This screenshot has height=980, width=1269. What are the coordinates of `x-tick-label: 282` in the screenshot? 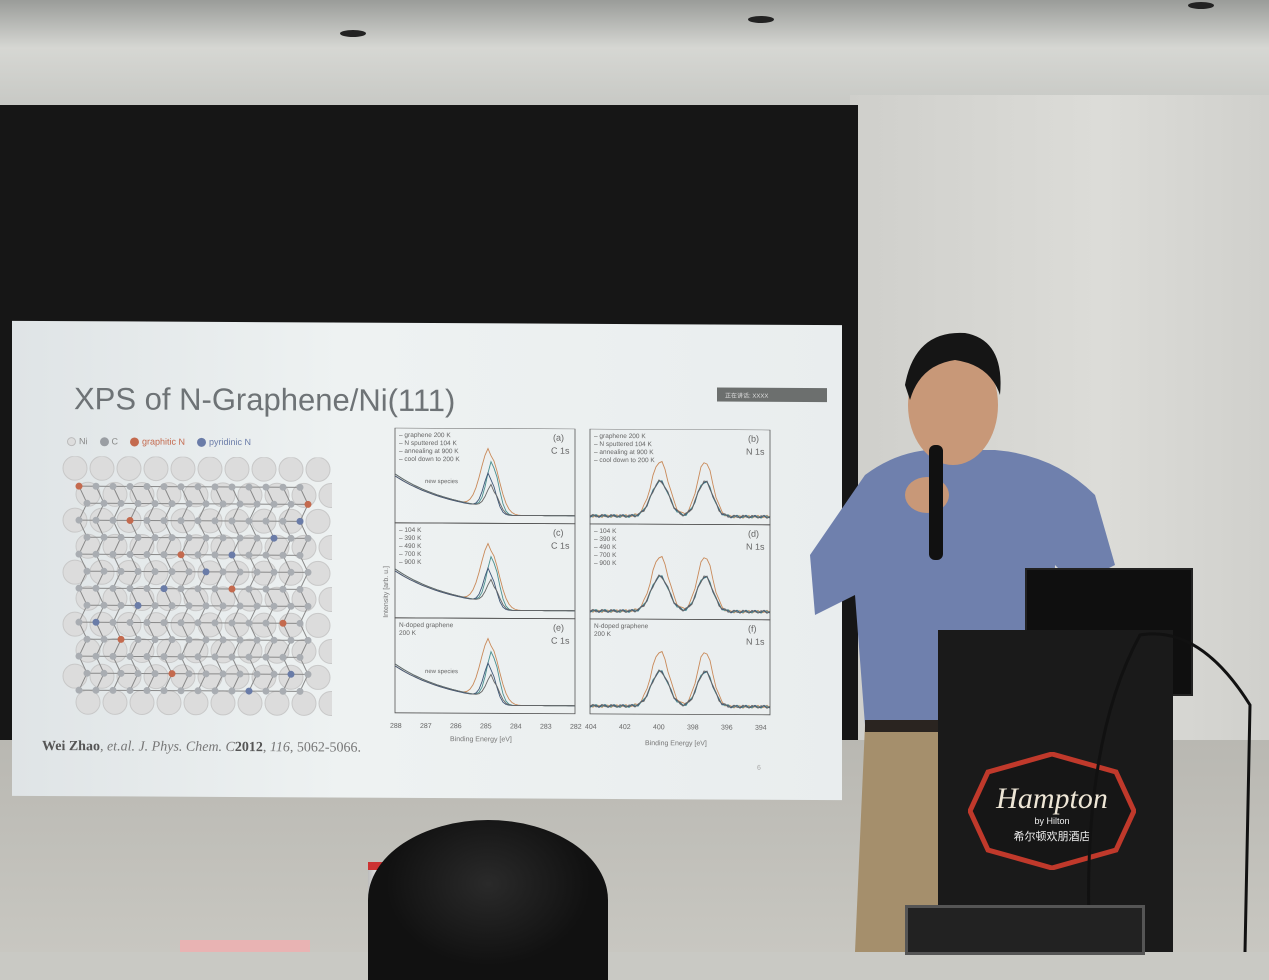 It's located at (576, 727).